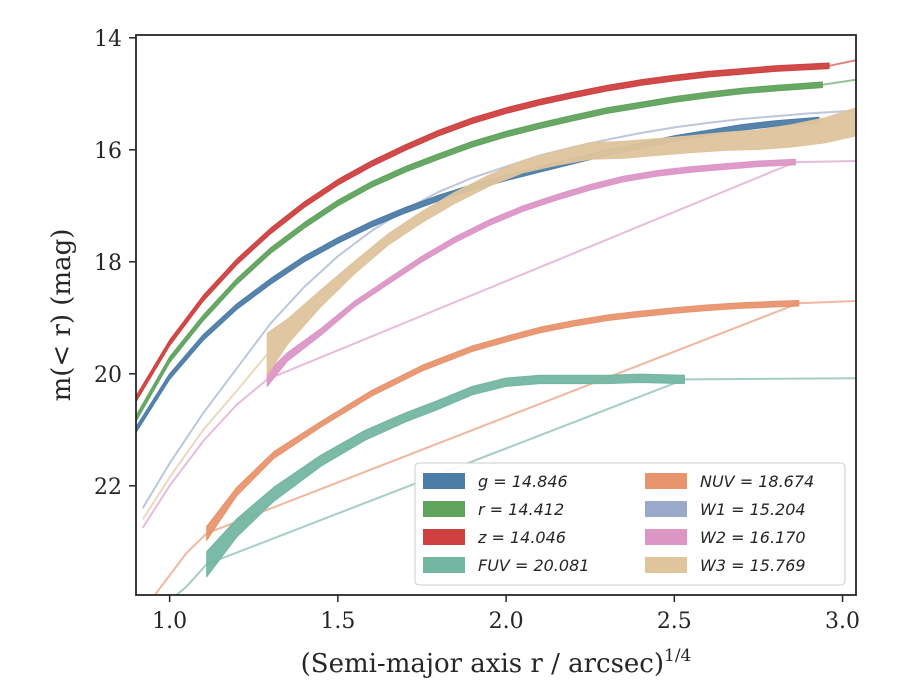 Image resolution: width=900 pixels, height=700 pixels. What do you see at coordinates (506, 621) in the screenshot?
I see `x-tick-label: 2.0` at bounding box center [506, 621].